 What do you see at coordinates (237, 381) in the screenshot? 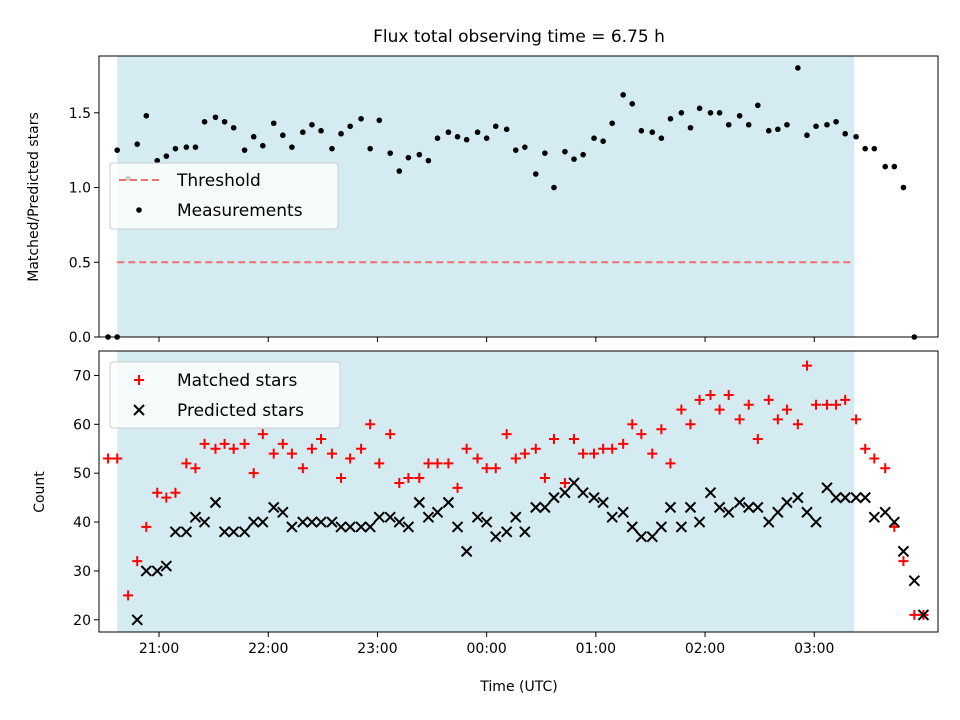
I see `legend-matched-label: Matched stars` at bounding box center [237, 381].